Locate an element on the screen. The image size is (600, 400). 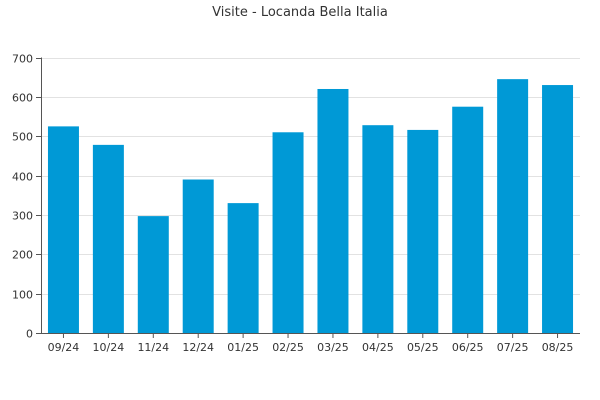
x-tick-label: 04/25 is located at coordinates (378, 347).